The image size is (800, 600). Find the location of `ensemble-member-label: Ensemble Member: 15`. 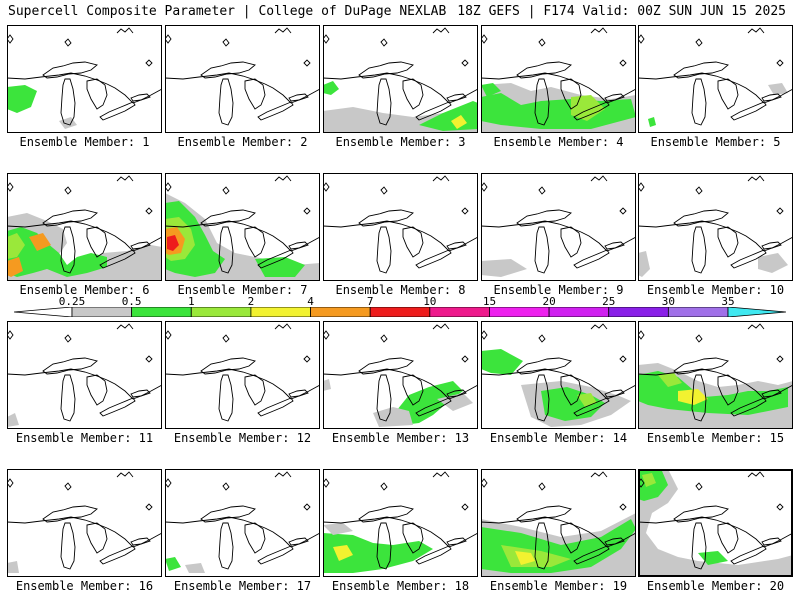

ensemble-member-label: Ensemble Member: 15 is located at coordinates (715, 438).